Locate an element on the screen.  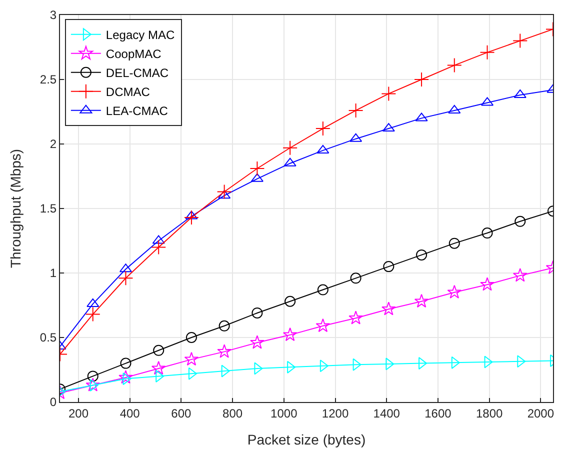
x-tick-label: 1800 is located at coordinates (489, 413).